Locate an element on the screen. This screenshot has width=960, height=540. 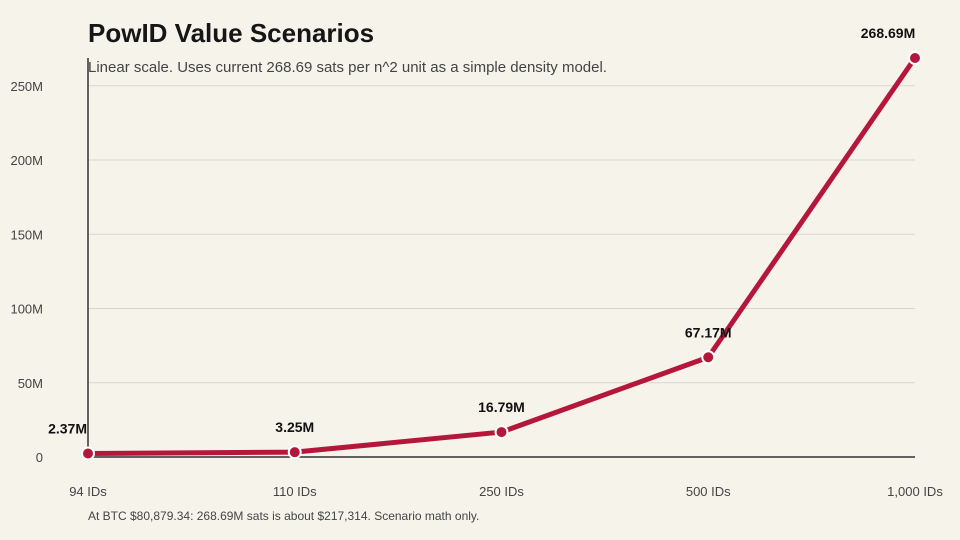
data-label: 16.79M is located at coordinates (501, 407).